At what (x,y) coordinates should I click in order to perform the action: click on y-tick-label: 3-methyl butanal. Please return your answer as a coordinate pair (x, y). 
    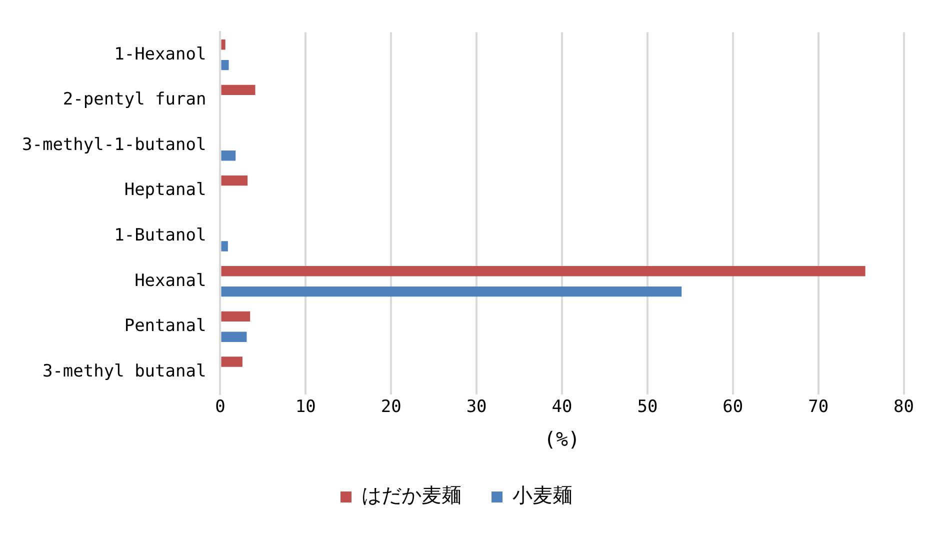
    Looking at the image, I should click on (124, 371).